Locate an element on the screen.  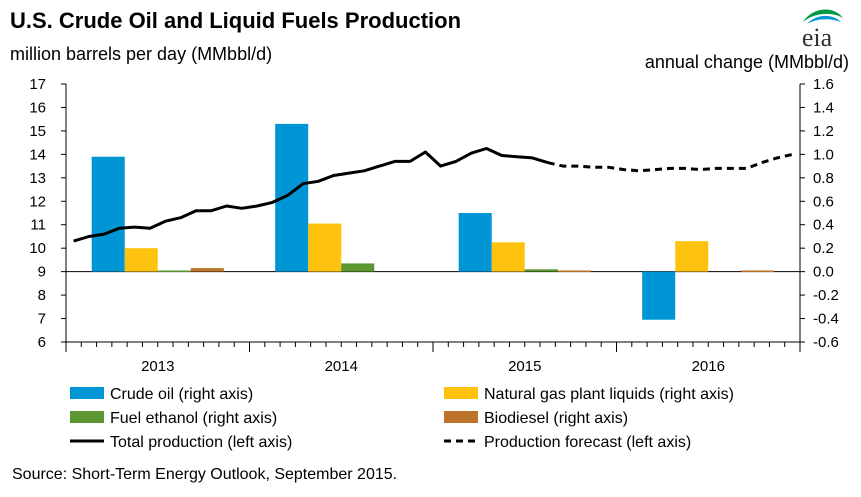
right-tick-label: 0.2 is located at coordinates (823, 248).